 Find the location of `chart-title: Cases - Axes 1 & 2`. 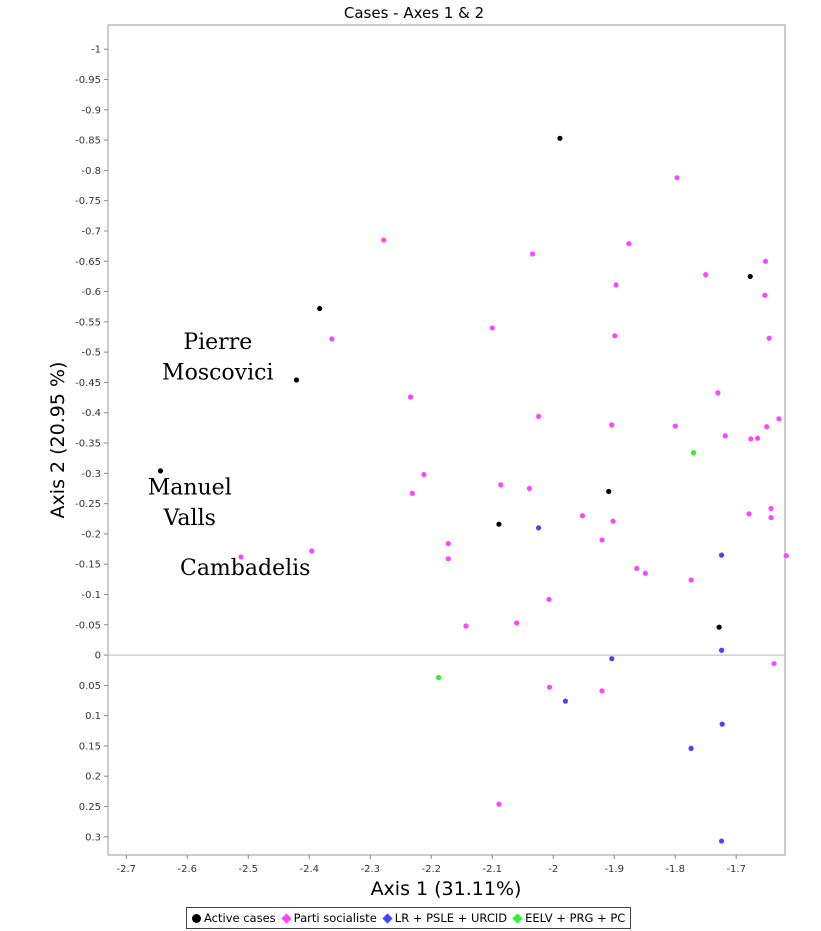

chart-title: Cases - Axes 1 & 2 is located at coordinates (414, 13).